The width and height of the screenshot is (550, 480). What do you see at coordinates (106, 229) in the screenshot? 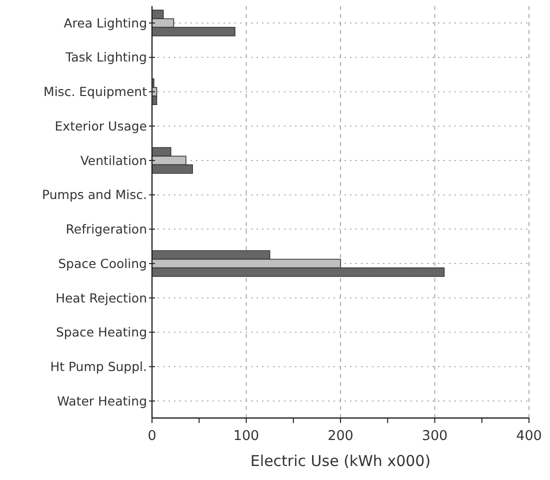
I see `y-tick-label: Refrigeration` at bounding box center [106, 229].